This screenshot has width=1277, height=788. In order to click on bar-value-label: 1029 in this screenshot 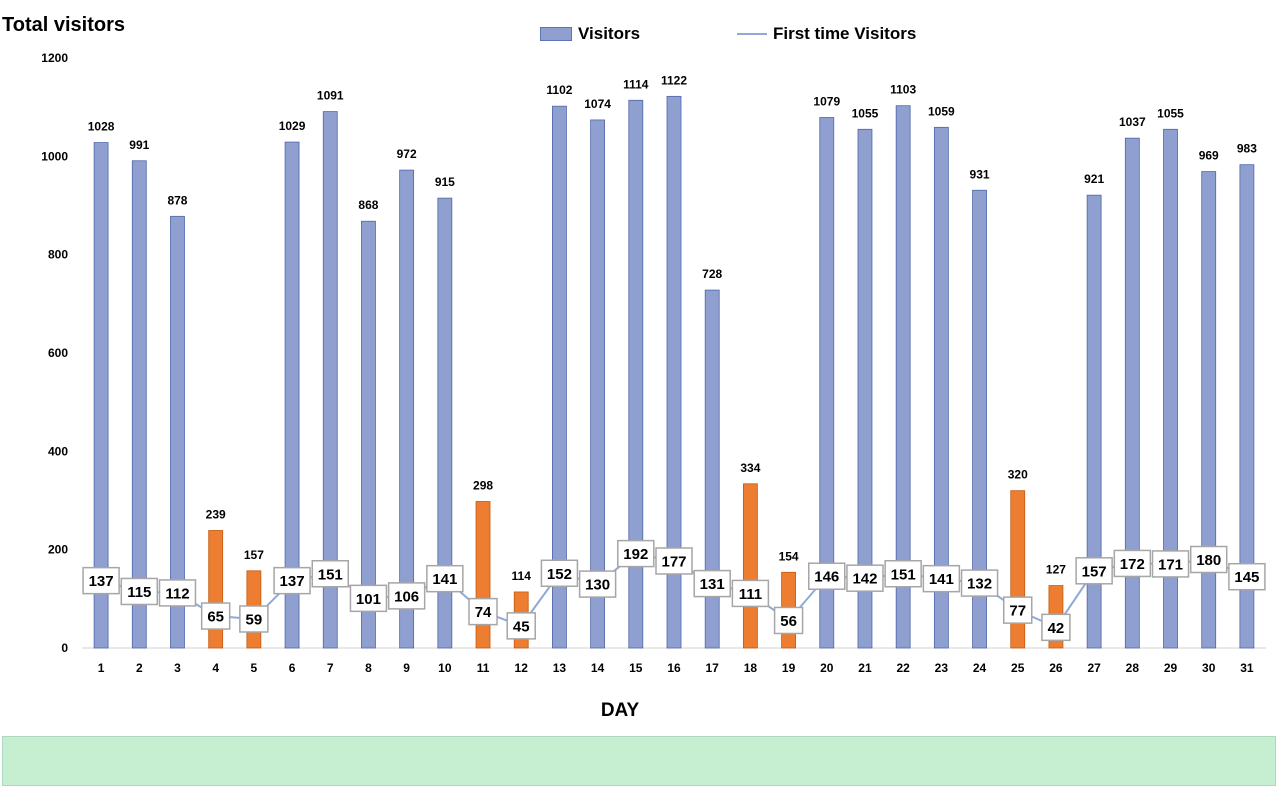, I will do `click(292, 126)`.